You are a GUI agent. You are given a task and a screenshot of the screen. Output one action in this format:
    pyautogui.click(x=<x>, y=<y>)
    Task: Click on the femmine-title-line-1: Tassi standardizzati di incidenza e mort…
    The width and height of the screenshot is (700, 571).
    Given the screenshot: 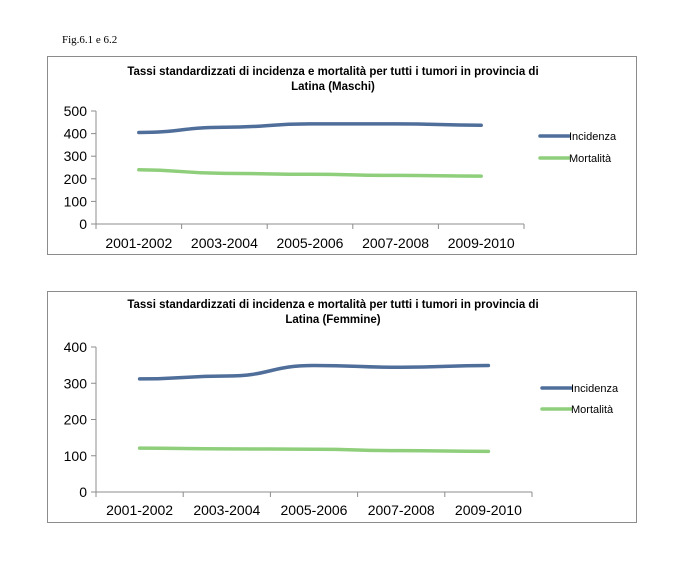 What is the action you would take?
    pyautogui.click(x=332, y=305)
    